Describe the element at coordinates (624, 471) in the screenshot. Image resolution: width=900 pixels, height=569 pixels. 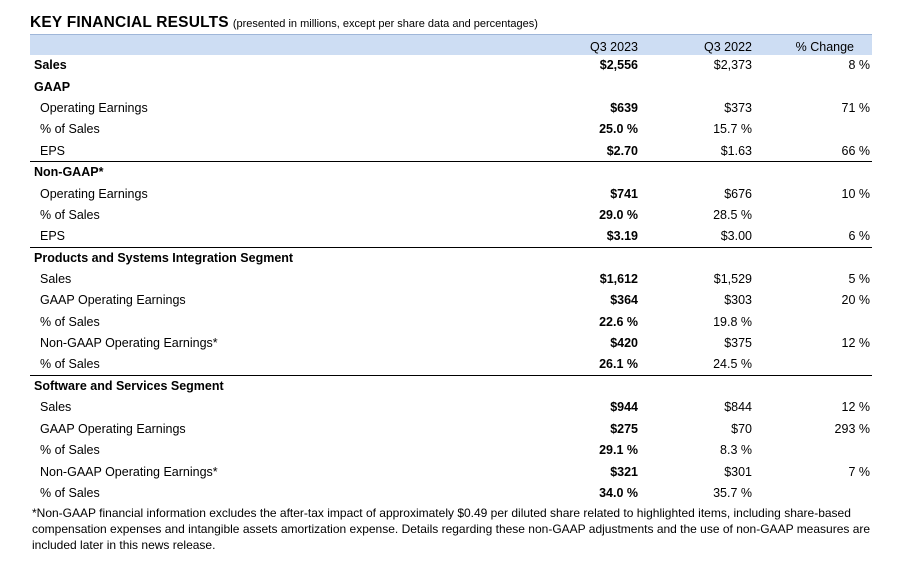
I see `current-value: $321` at that location.